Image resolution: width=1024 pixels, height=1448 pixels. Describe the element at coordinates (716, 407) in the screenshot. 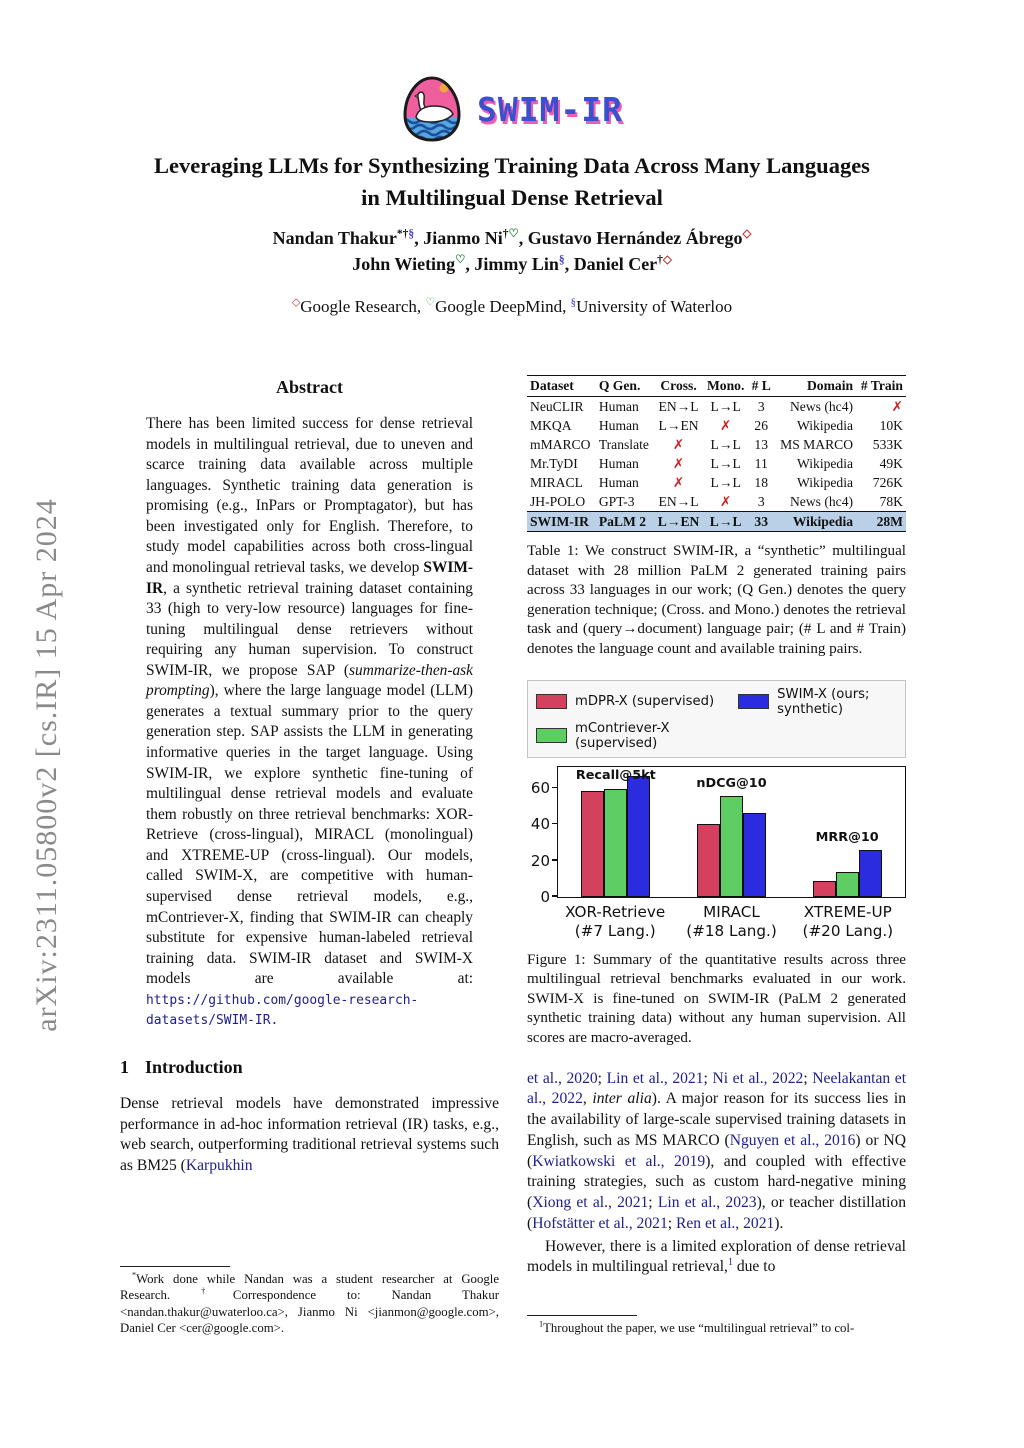

I see `table-row: NeuCLIR Human EN→L L→L 3 News (hc4) ✗` at that location.